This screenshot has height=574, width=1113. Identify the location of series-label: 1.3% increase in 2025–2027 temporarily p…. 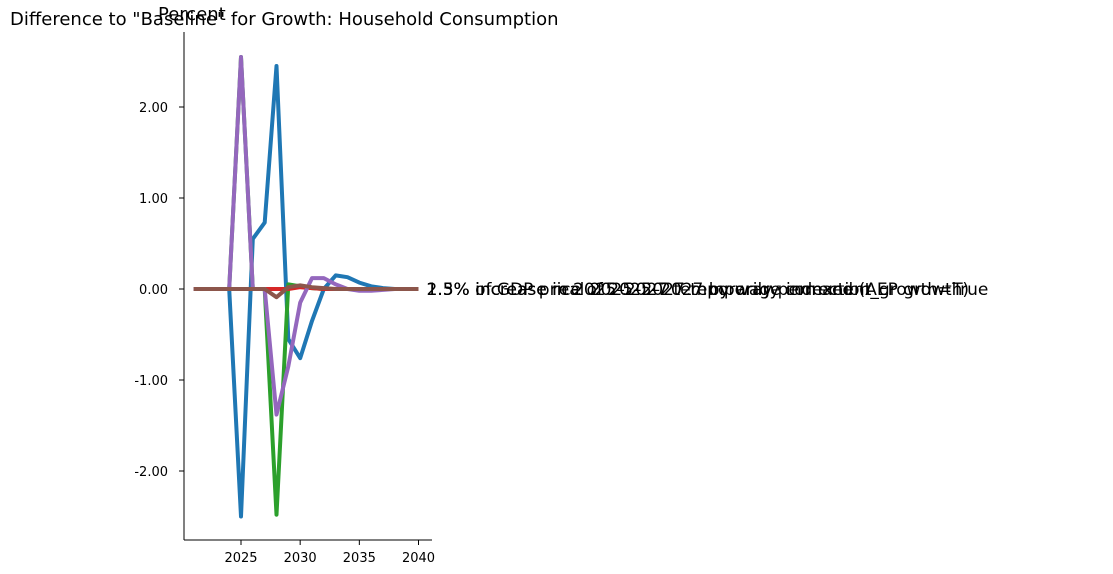
(649, 290).